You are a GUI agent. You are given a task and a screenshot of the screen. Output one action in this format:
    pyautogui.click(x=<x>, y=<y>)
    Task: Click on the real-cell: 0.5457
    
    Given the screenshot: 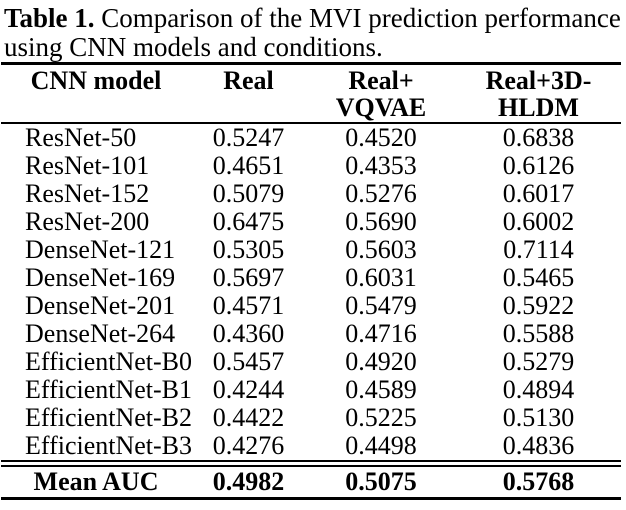 What is the action you would take?
    pyautogui.click(x=248, y=361)
    